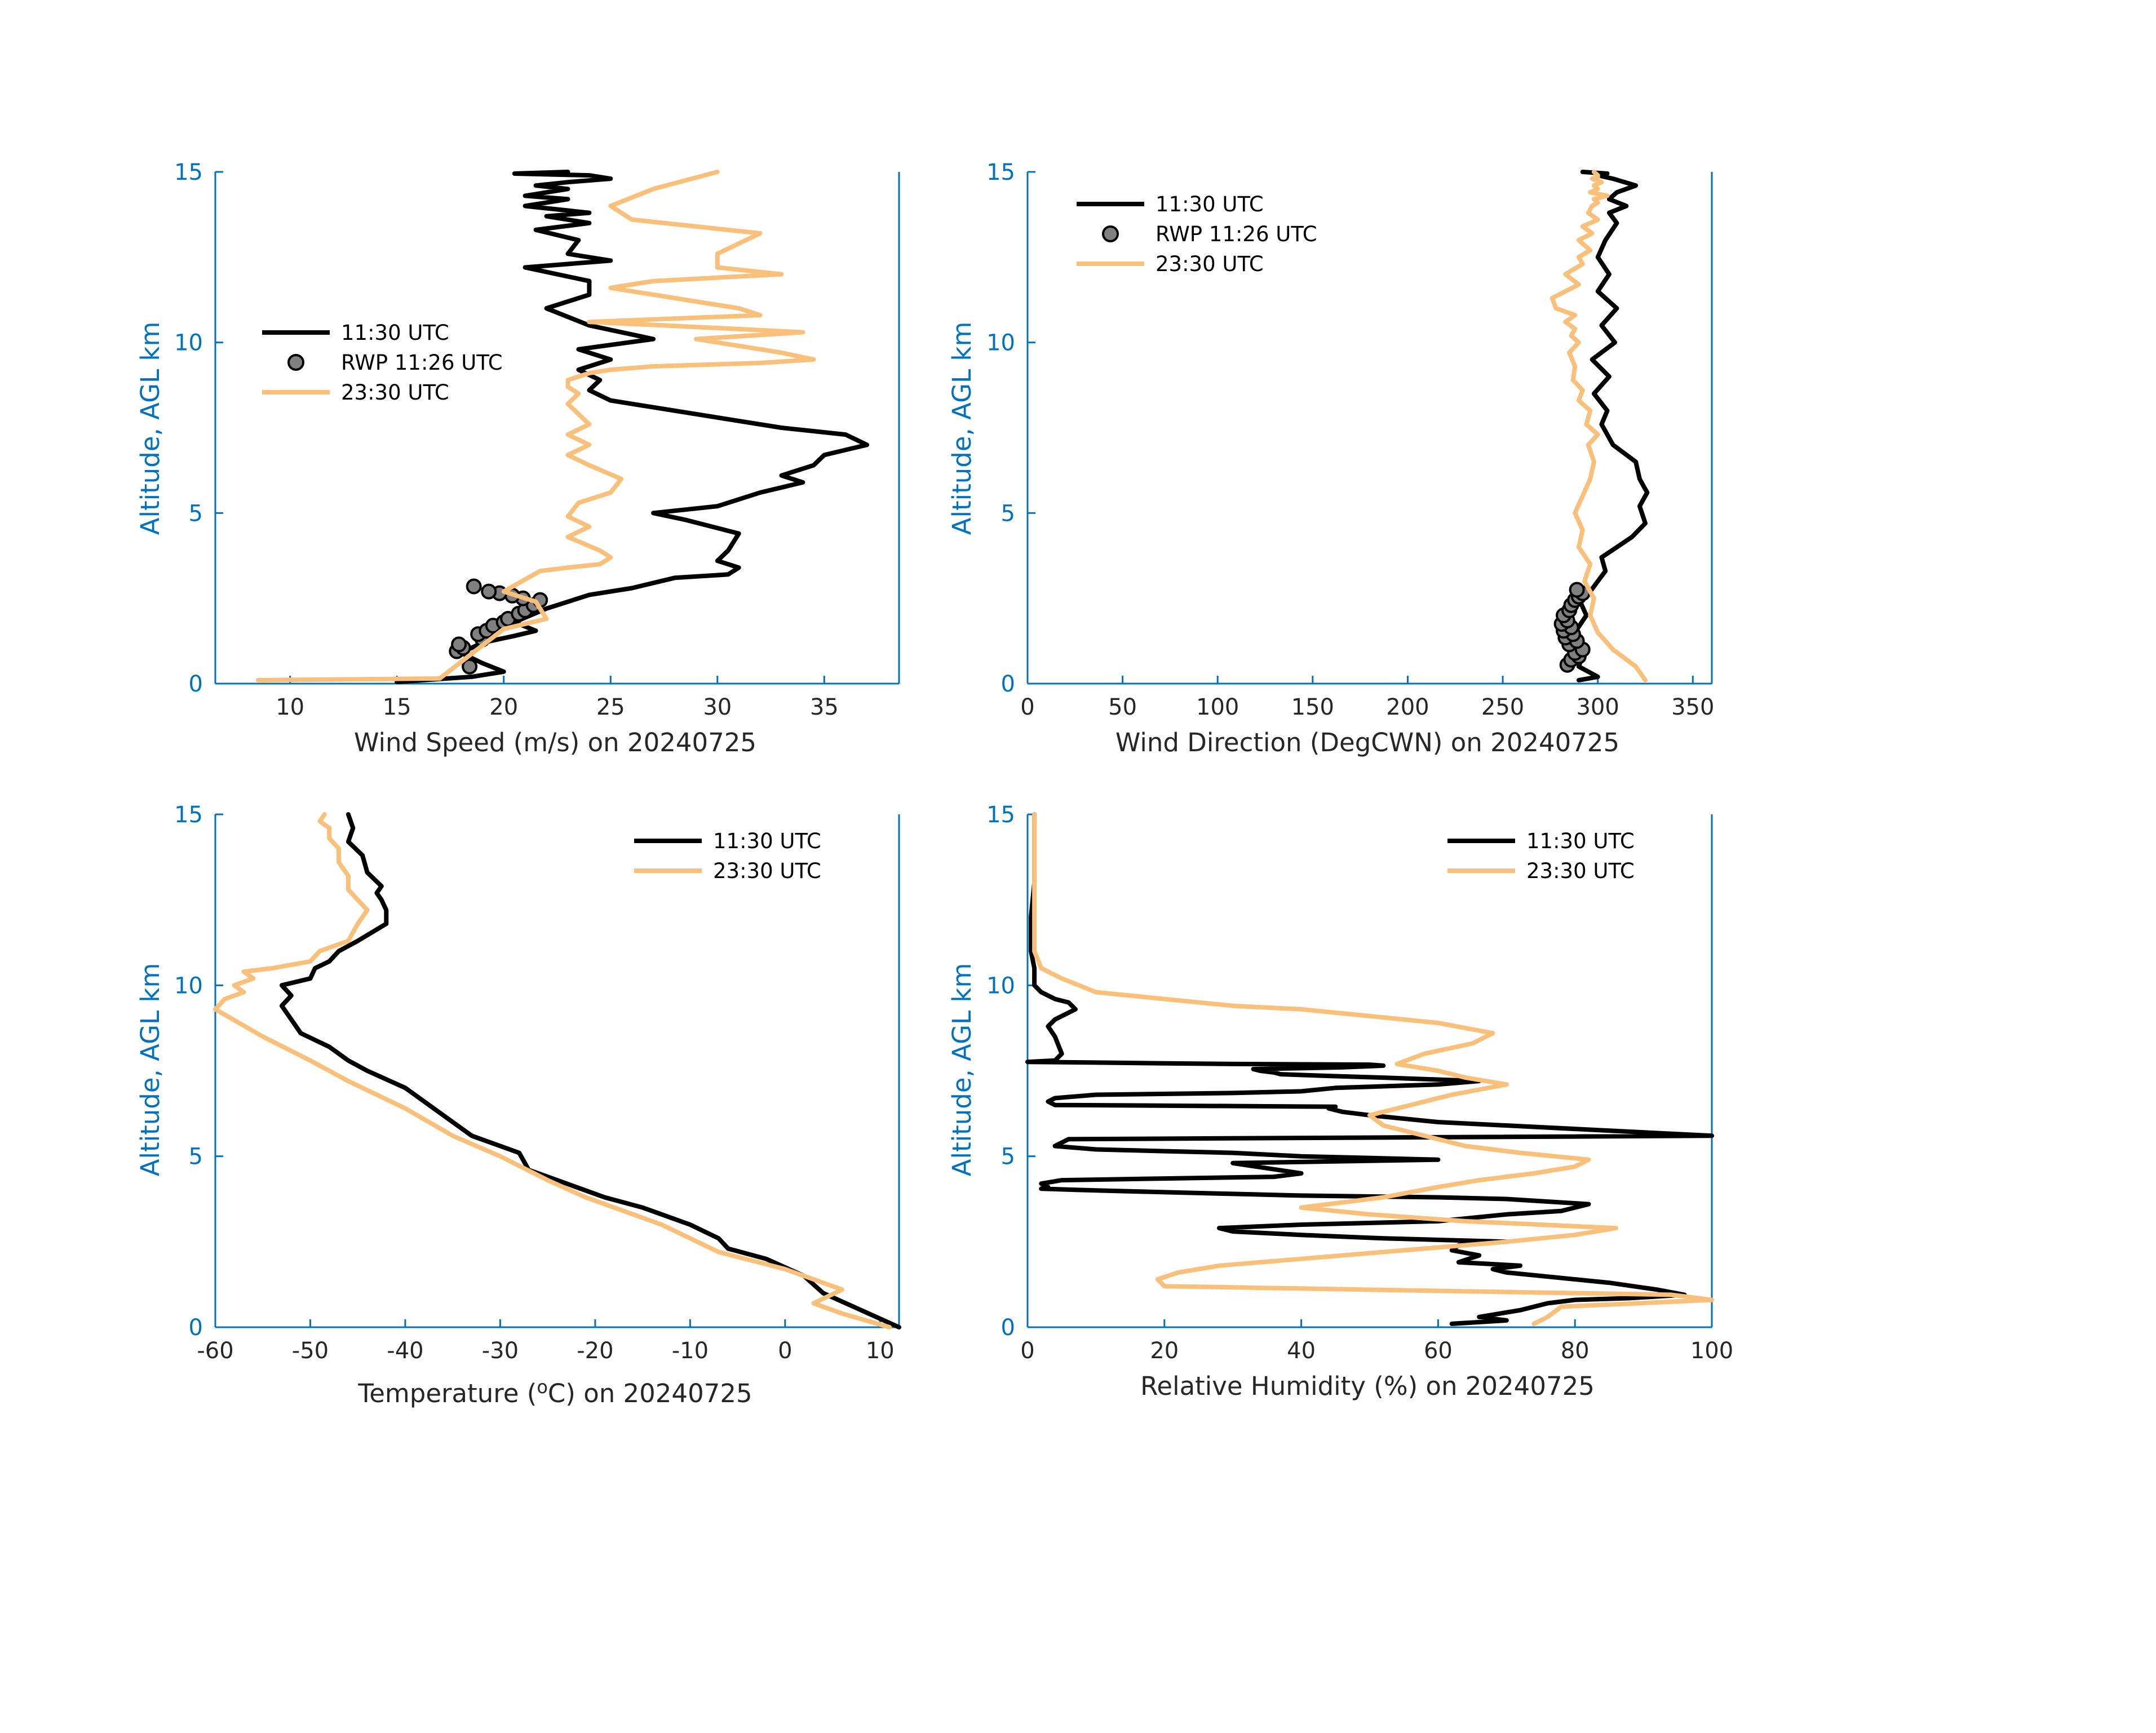 This screenshot has height=1733, width=2156. I want to click on wind-speed-x-tick-label: 25, so click(610, 707).